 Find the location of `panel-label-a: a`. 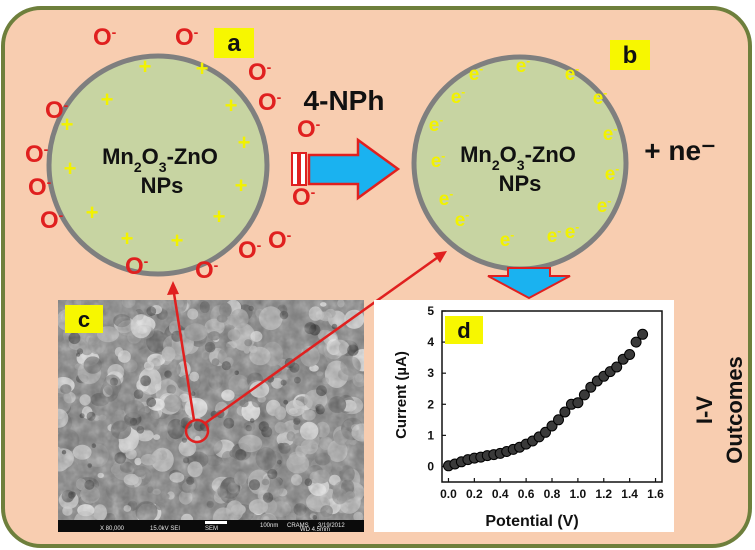

panel-label-a: a is located at coordinates (234, 43).